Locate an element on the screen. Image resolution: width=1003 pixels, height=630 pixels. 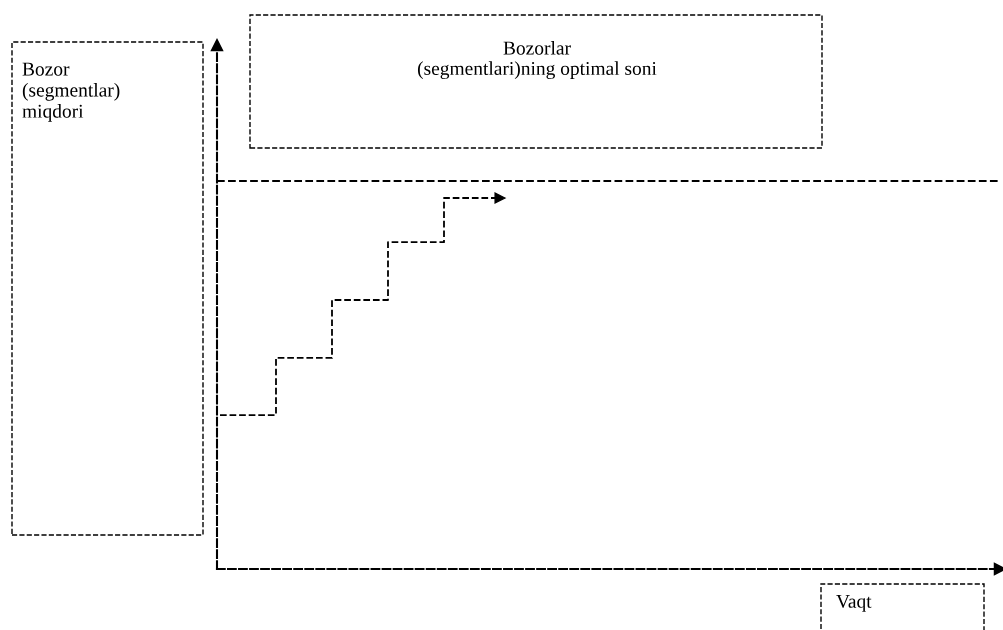
text: Bozor (segmentlar) miqdori is located at coordinates (71, 92).